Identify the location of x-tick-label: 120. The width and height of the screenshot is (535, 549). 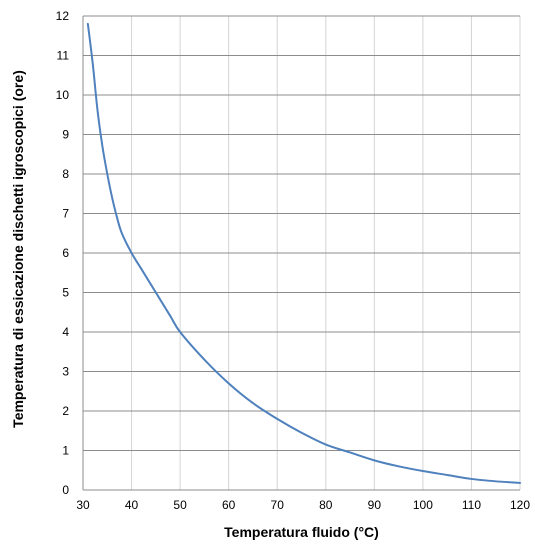
(520, 505).